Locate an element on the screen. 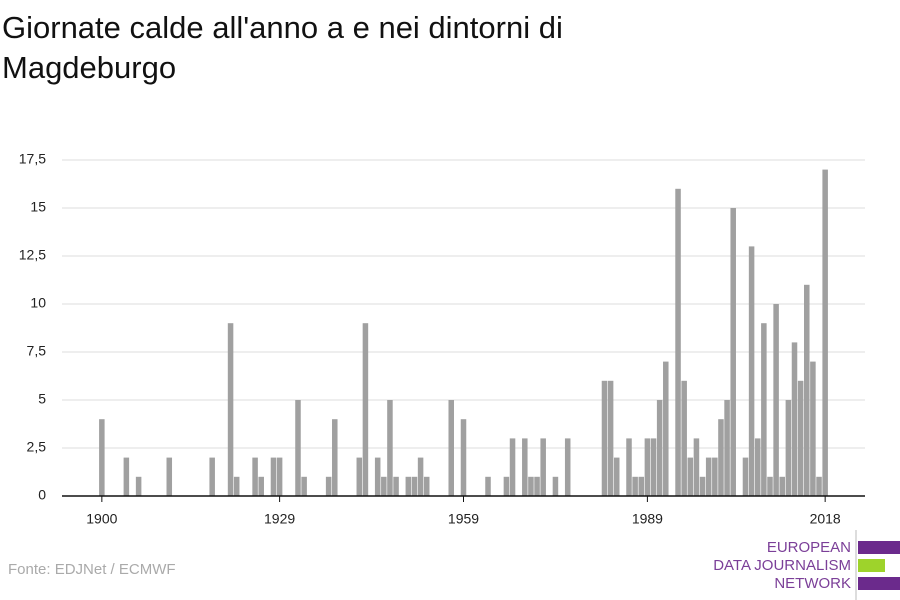 The image size is (900, 600). y-tick-label: 15 is located at coordinates (38, 207).